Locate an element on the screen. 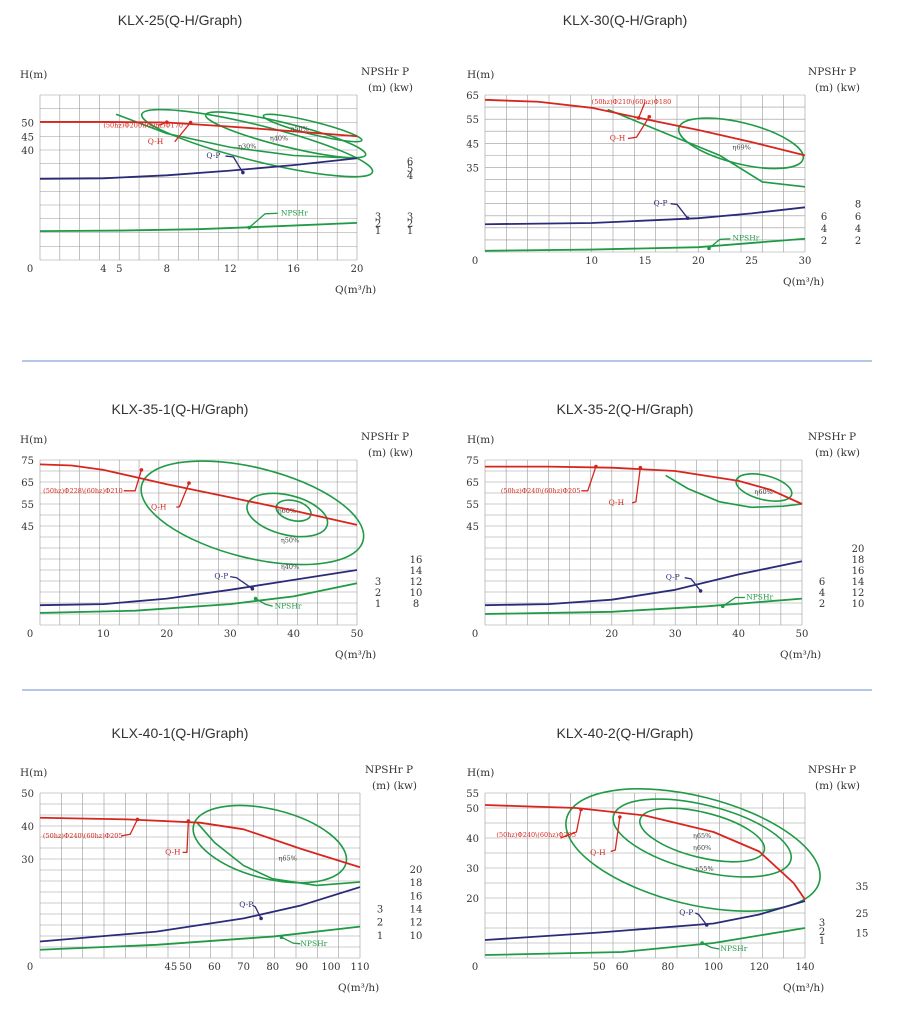 The width and height of the screenshot is (902, 1024). efficiency-label: η40% is located at coordinates (290, 567).